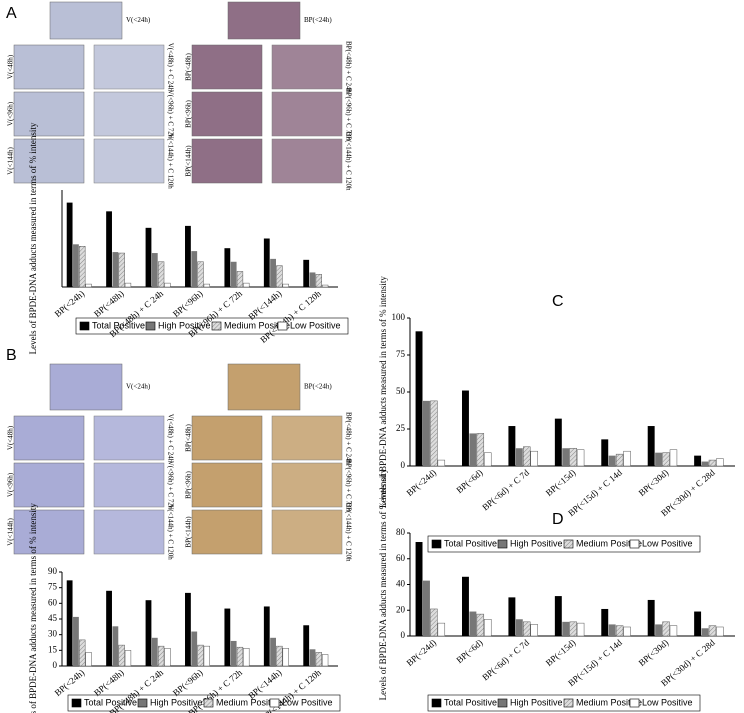 This screenshot has width=744, height=713. Describe the element at coordinates (188, 682) in the screenshot. I see `x-tick-label: BP(<96h)` at that location.